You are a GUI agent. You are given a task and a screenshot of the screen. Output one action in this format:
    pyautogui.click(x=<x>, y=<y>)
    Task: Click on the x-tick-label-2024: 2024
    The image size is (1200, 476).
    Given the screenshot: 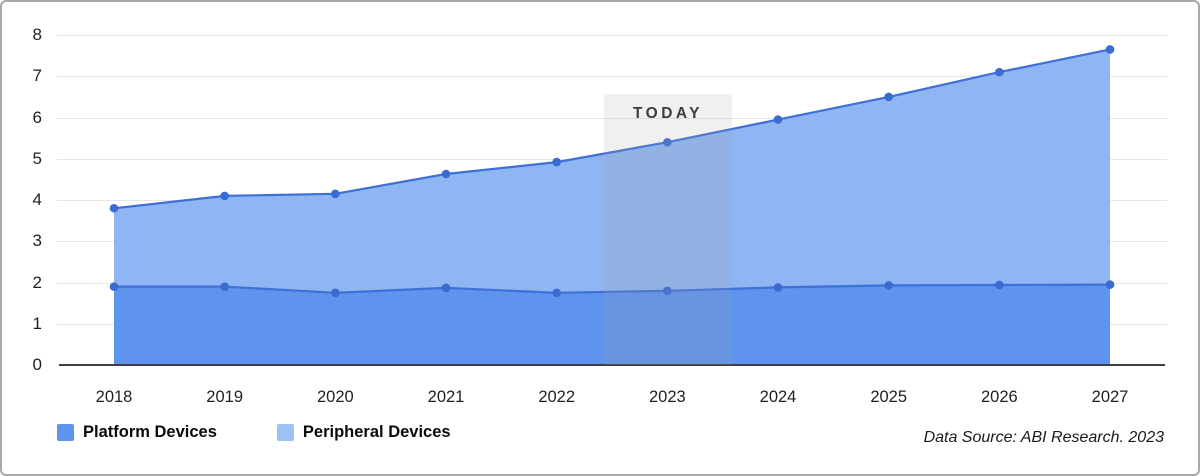 What is the action you would take?
    pyautogui.click(x=778, y=397)
    